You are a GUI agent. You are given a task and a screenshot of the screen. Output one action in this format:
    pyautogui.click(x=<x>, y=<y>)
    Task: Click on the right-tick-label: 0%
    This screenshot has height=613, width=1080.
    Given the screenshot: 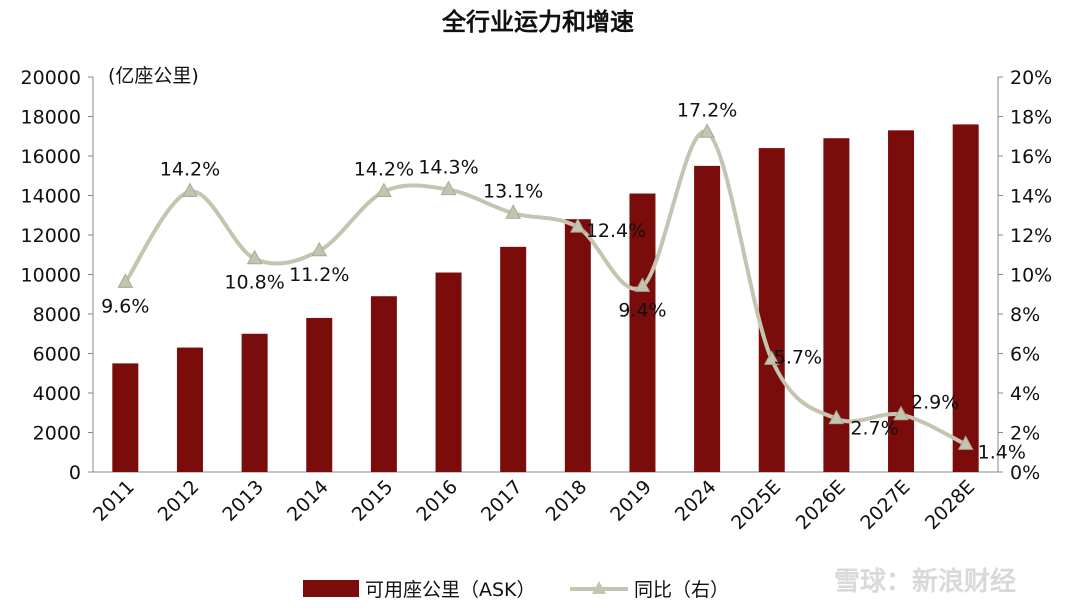 What is the action you would take?
    pyautogui.click(x=1025, y=473)
    